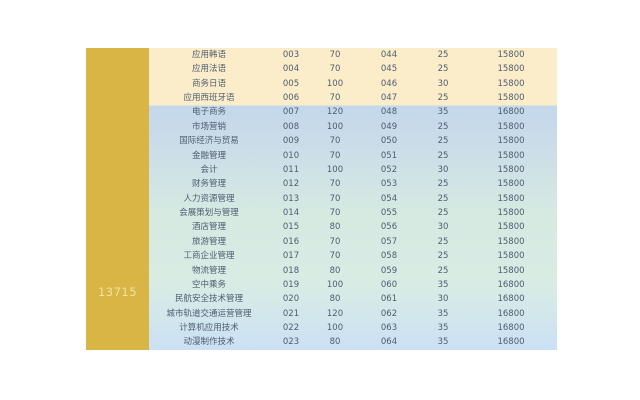  Describe the element at coordinates (291, 69) in the screenshot. I see `major-code-cell: 004` at that location.